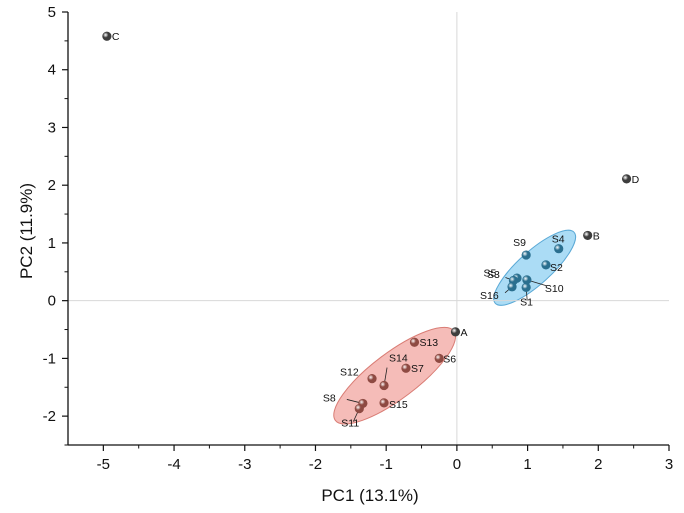 The width and height of the screenshot is (684, 513). I want to click on x-tick-label: 0, so click(457, 464).